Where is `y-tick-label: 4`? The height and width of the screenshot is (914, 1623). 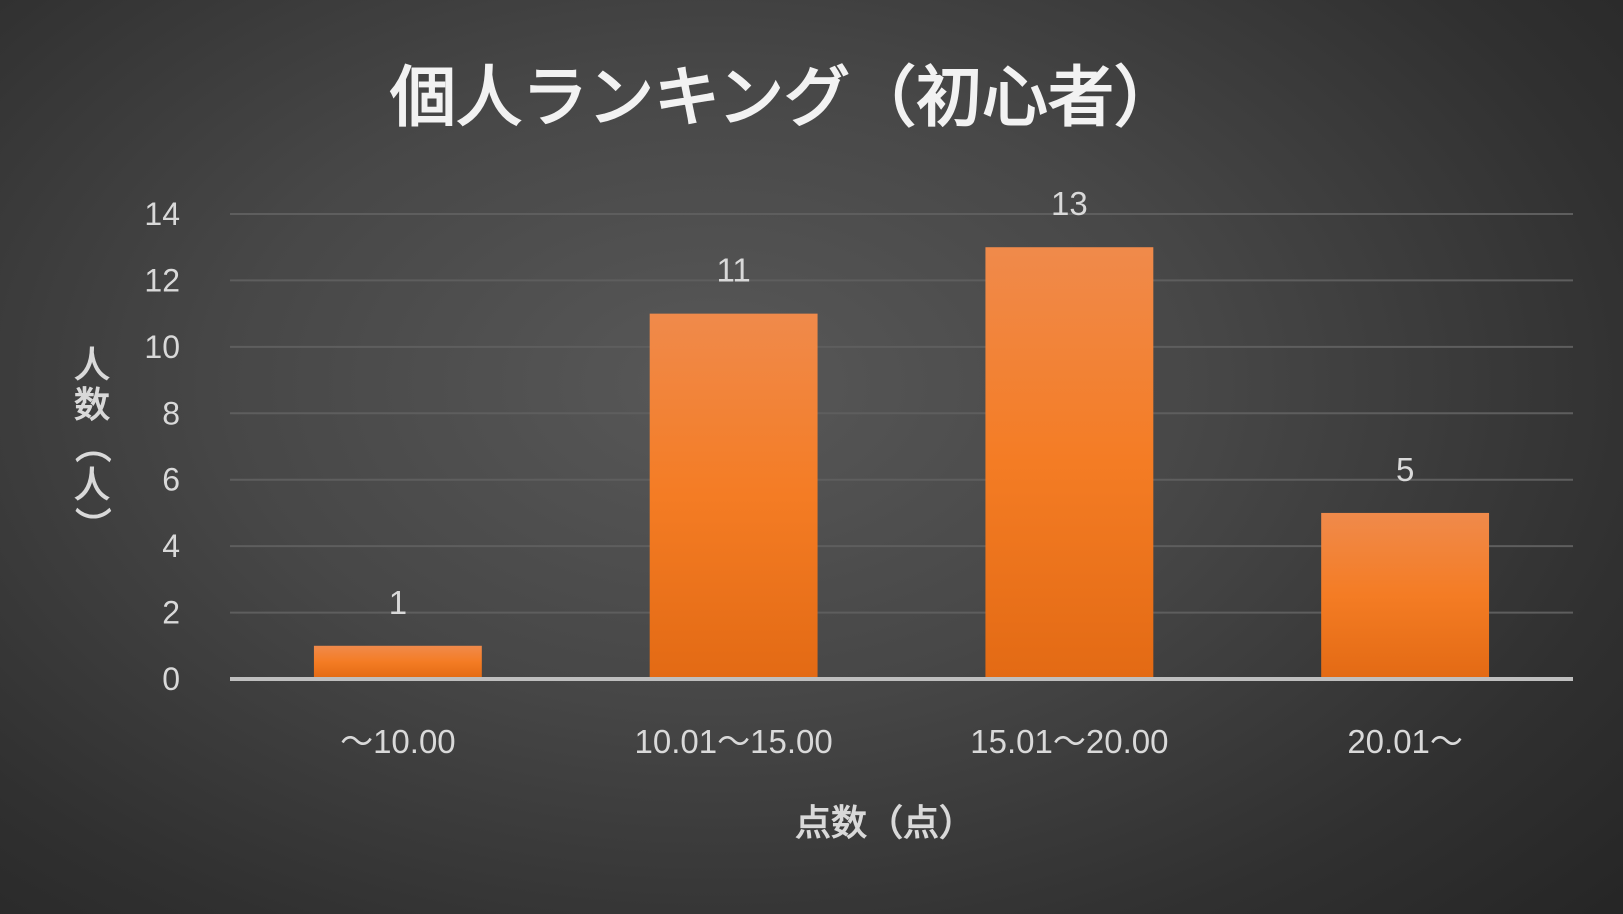
y-tick-label: 4 is located at coordinates (171, 546).